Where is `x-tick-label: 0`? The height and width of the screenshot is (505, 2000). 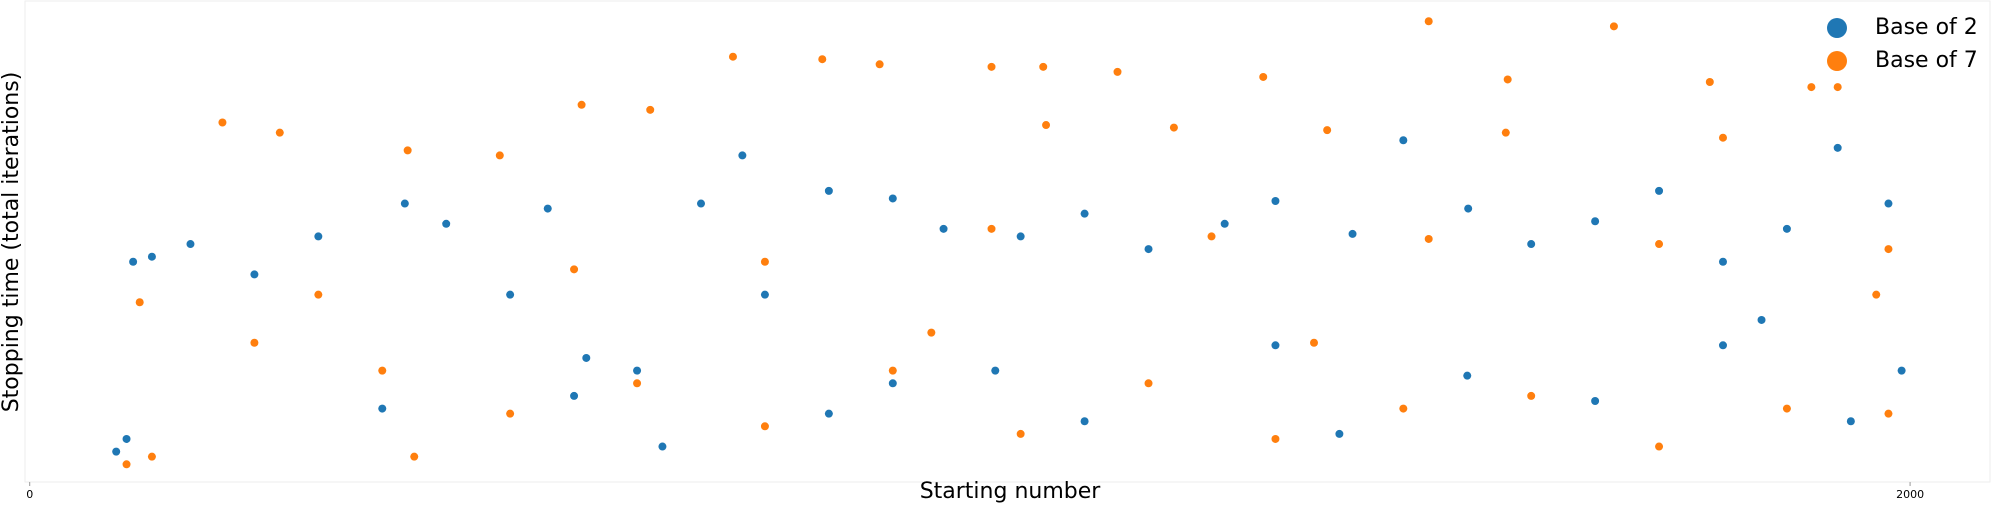 x-tick-label: 0 is located at coordinates (29, 494).